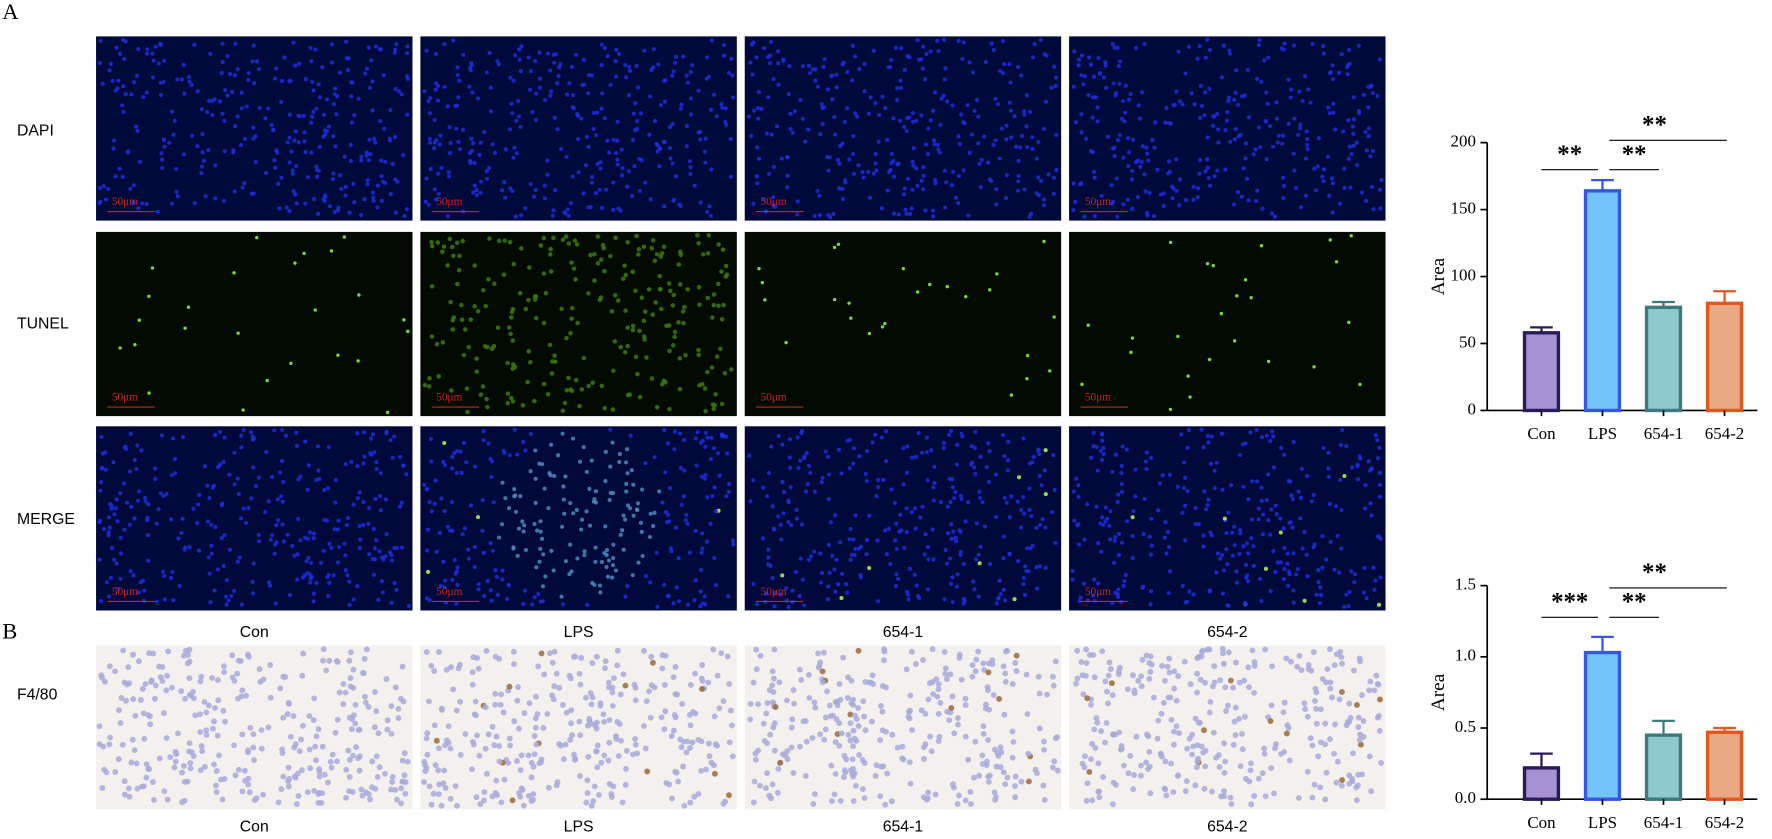 The width and height of the screenshot is (1772, 839). Describe the element at coordinates (1227, 632) in the screenshot. I see `column-label: 654-2` at that location.